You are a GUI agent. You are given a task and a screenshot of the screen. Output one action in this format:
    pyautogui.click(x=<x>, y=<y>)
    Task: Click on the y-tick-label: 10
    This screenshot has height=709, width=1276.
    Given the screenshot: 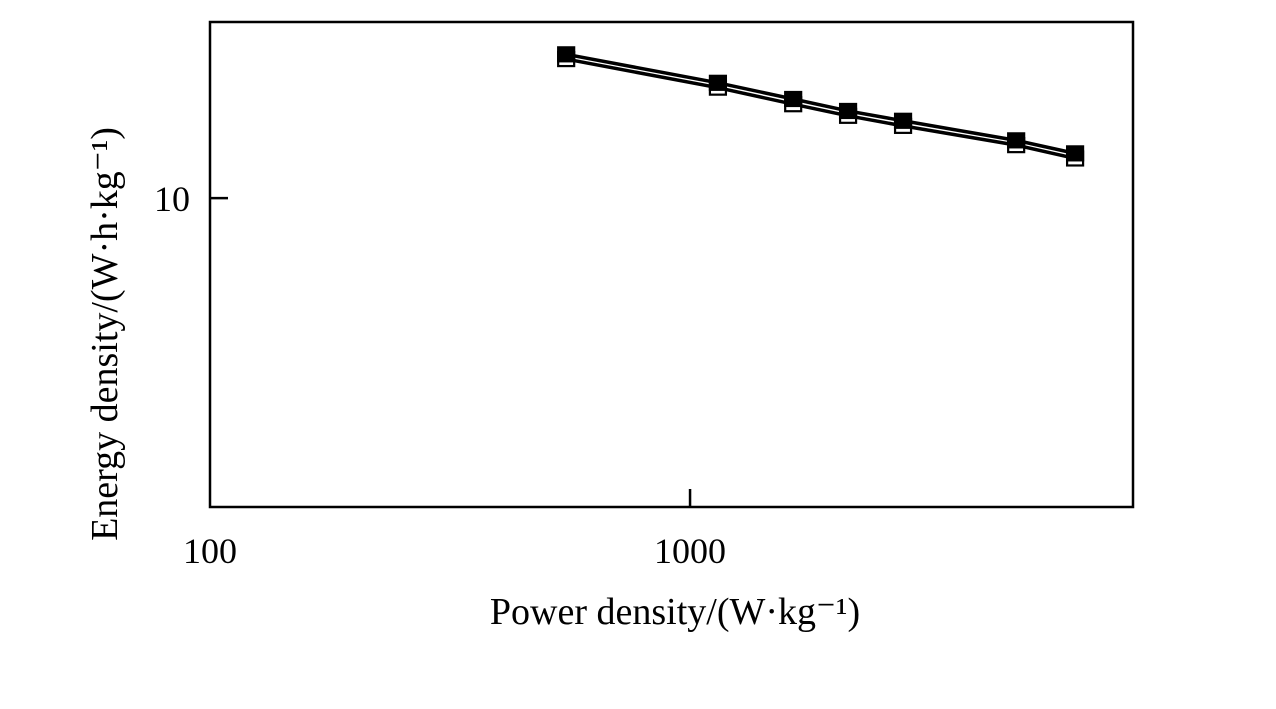 What is the action you would take?
    pyautogui.click(x=172, y=199)
    